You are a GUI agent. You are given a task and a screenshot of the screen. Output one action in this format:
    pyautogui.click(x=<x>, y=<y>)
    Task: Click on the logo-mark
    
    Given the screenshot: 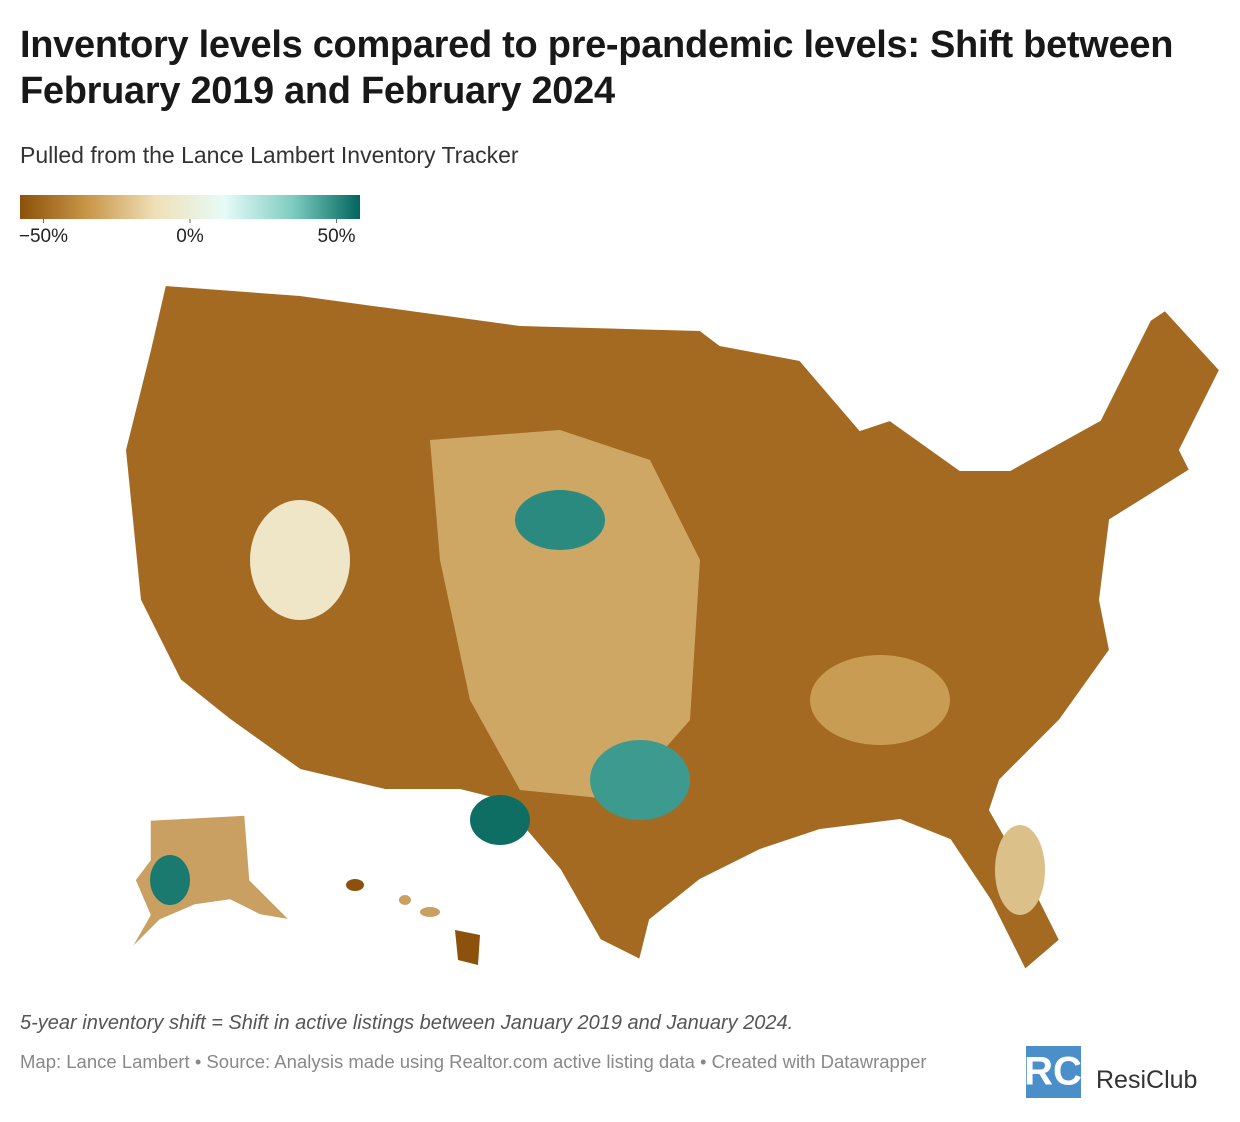 What is the action you would take?
    pyautogui.click(x=1053, y=1072)
    